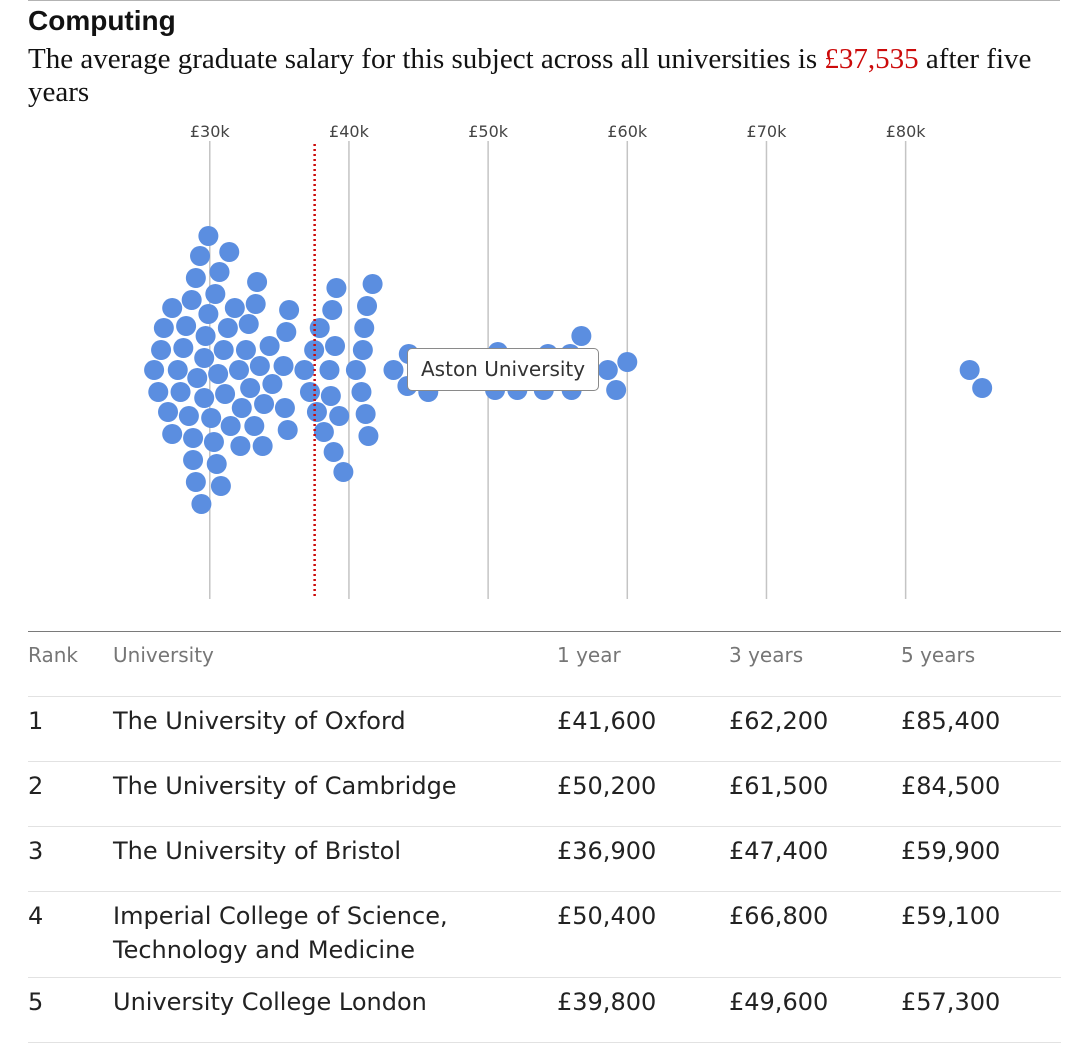 Image resolution: width=1080 pixels, height=1043 pixels. Describe the element at coordinates (871, 59) in the screenshot. I see `average-salary: £37,535` at that location.